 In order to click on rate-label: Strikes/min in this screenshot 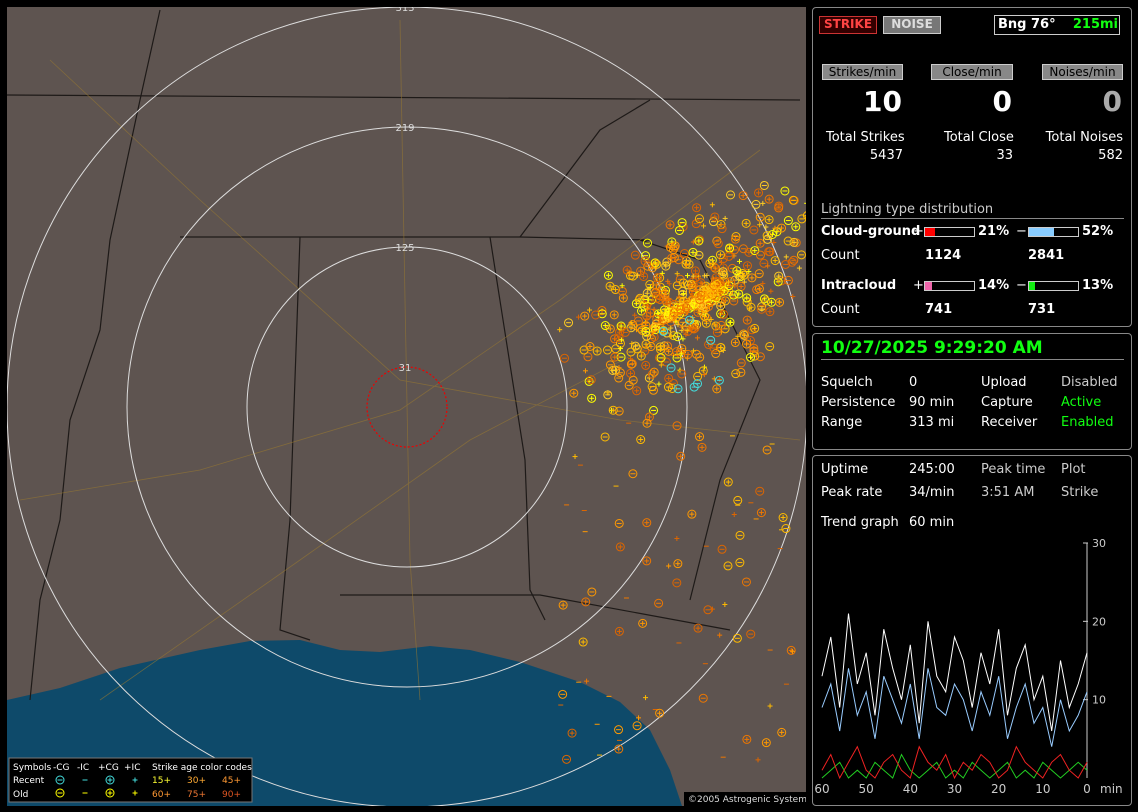, I will do `click(862, 72)`.